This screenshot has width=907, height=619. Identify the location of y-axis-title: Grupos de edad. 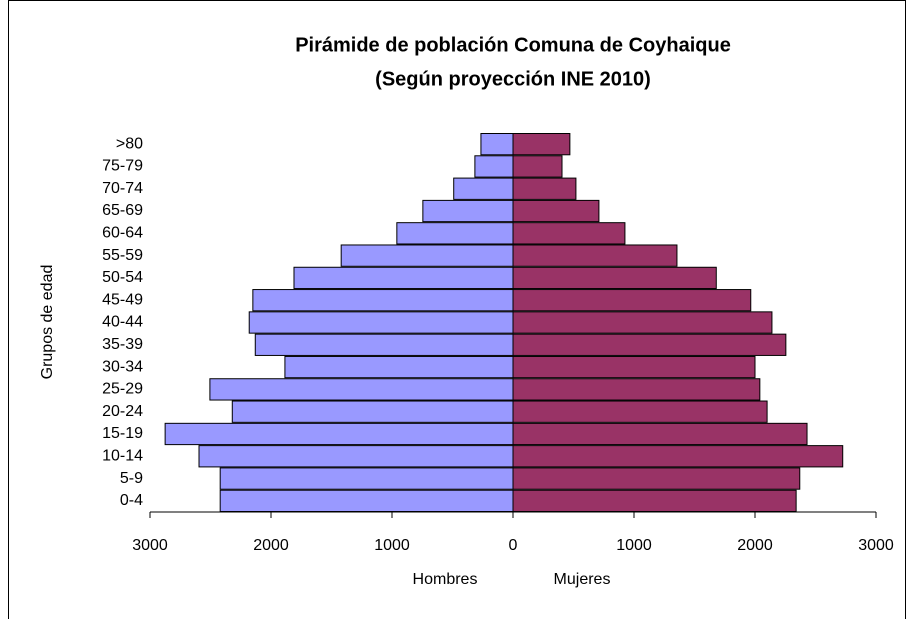
(47, 322).